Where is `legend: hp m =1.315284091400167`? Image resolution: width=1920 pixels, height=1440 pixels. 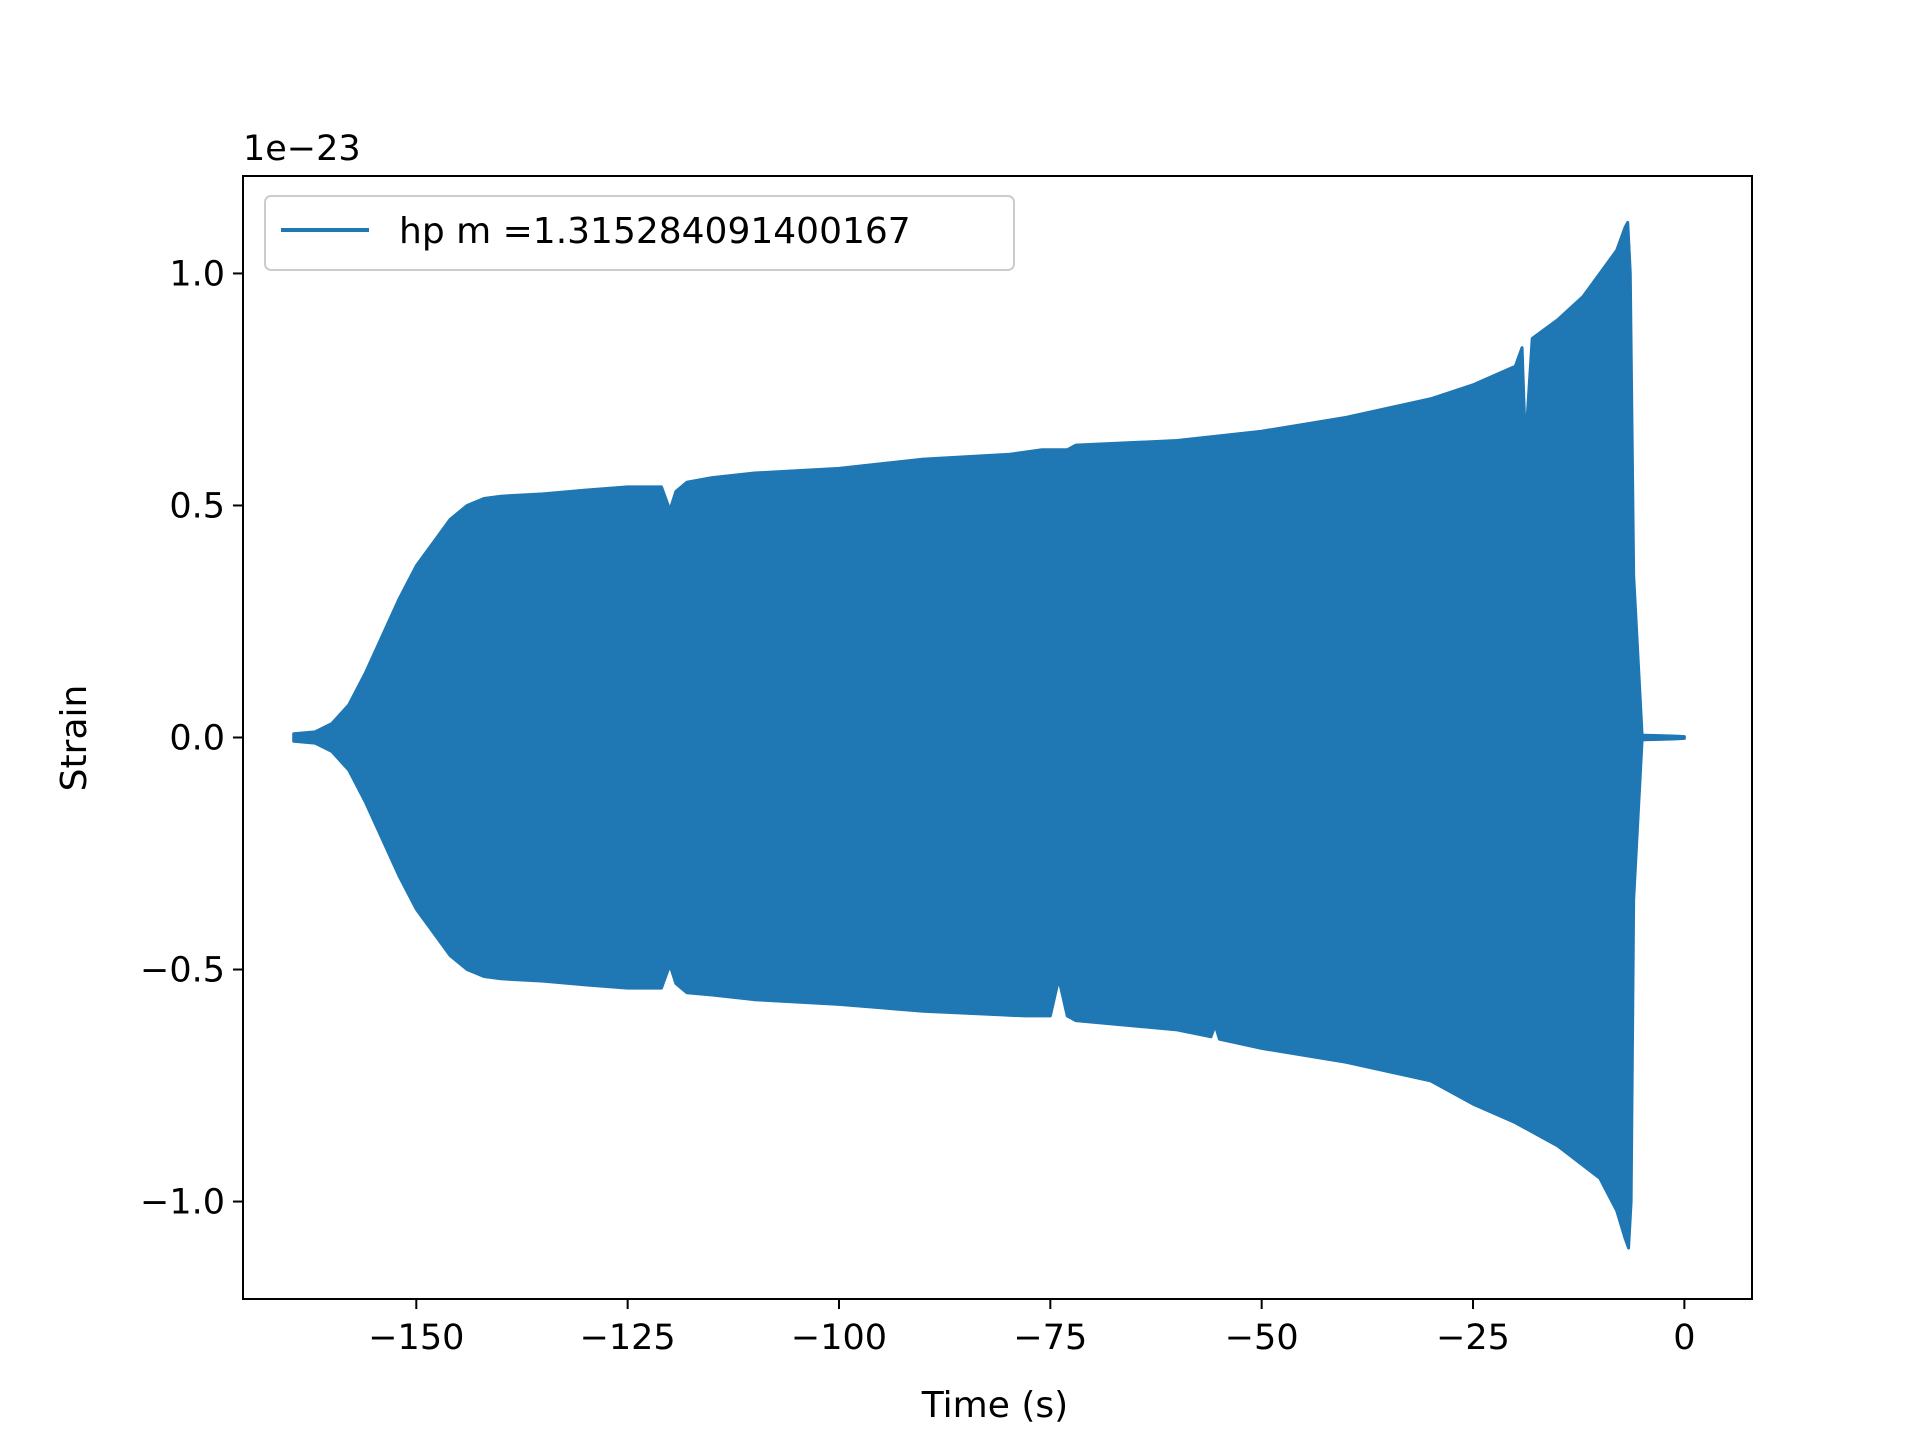
legend: hp m =1.315284091400167 is located at coordinates (639, 233).